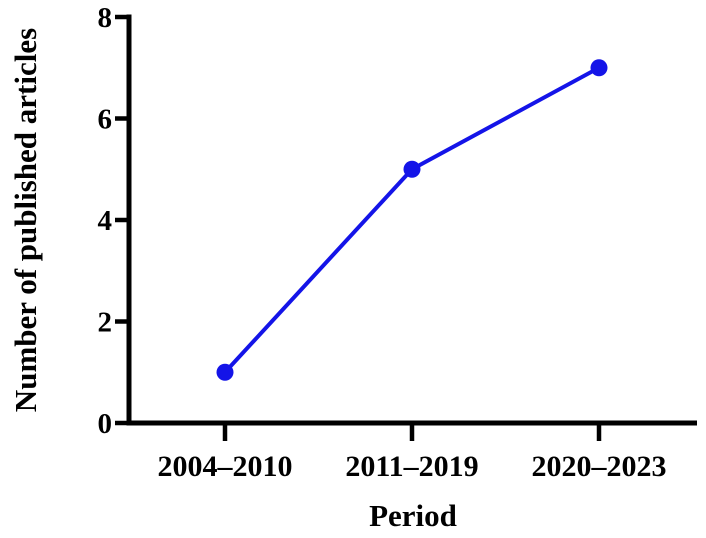 The image size is (706, 538). What do you see at coordinates (225, 466) in the screenshot?
I see `x-tick-label: 2004–2010` at bounding box center [225, 466].